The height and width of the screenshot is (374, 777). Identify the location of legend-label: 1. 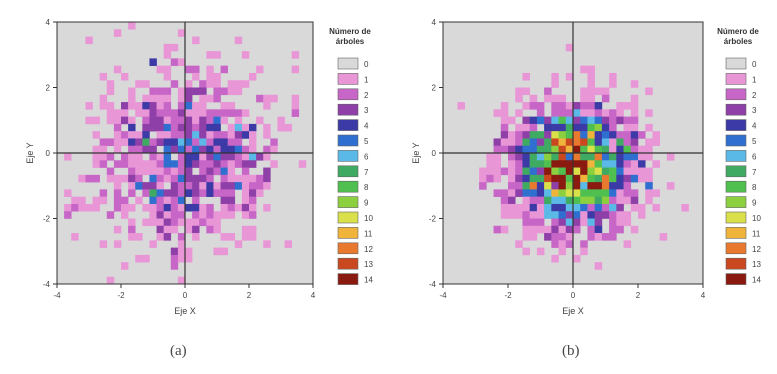
(754, 79).